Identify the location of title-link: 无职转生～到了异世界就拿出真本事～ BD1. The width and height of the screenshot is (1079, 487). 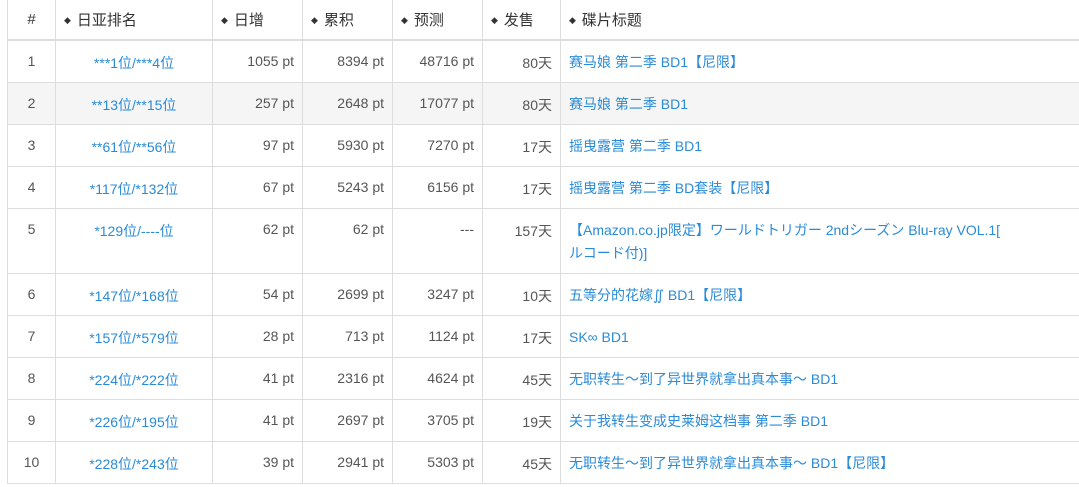
(703, 379).